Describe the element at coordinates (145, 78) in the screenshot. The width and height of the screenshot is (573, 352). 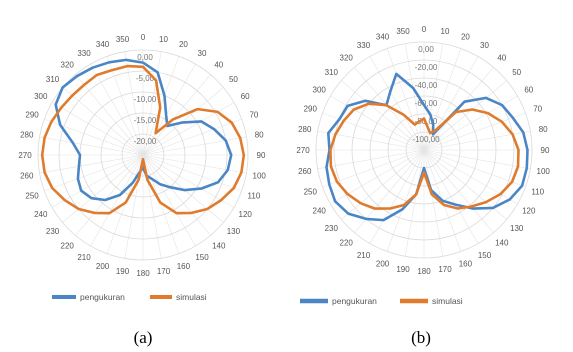
I see `radial-tick-label: -5,00` at that location.